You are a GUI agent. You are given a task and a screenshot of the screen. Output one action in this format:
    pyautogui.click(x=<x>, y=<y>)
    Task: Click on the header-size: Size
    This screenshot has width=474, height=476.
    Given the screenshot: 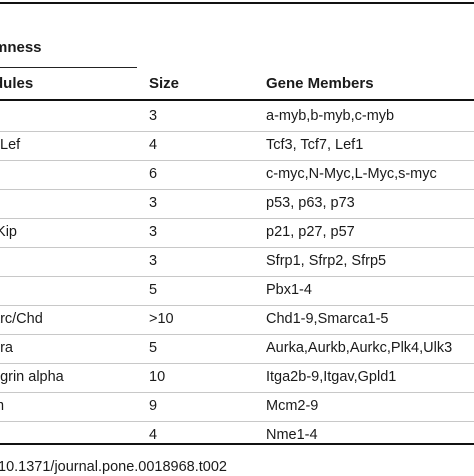 What is the action you would take?
    pyautogui.click(x=164, y=84)
    